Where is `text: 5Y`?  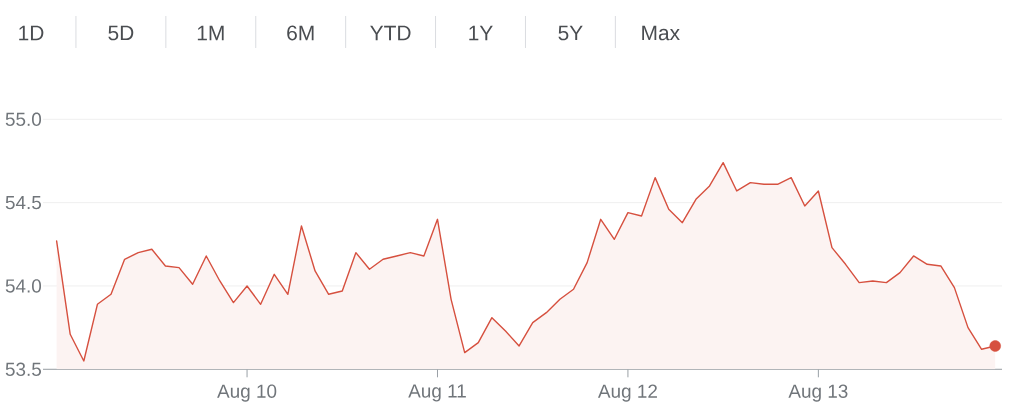 text: 5Y is located at coordinates (570, 33).